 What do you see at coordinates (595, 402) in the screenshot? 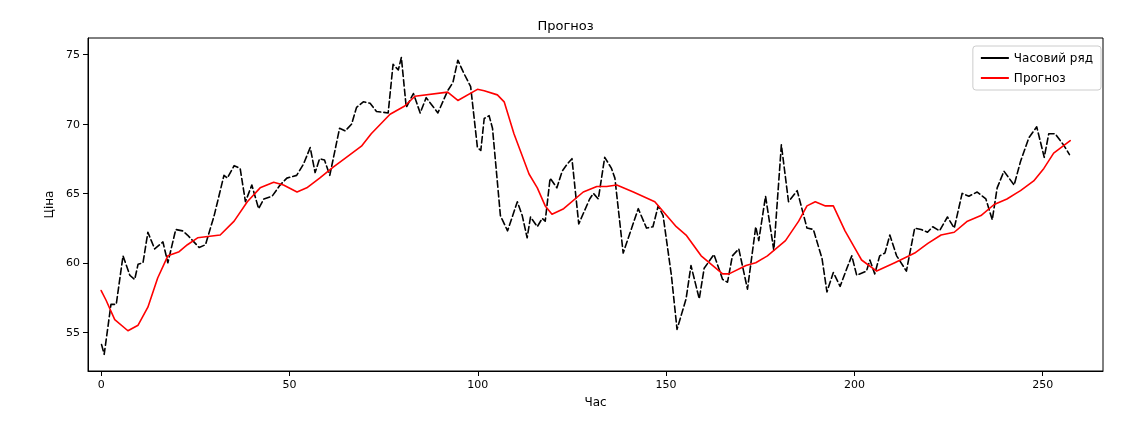
I see `x-axis-title: Час` at bounding box center [595, 402].